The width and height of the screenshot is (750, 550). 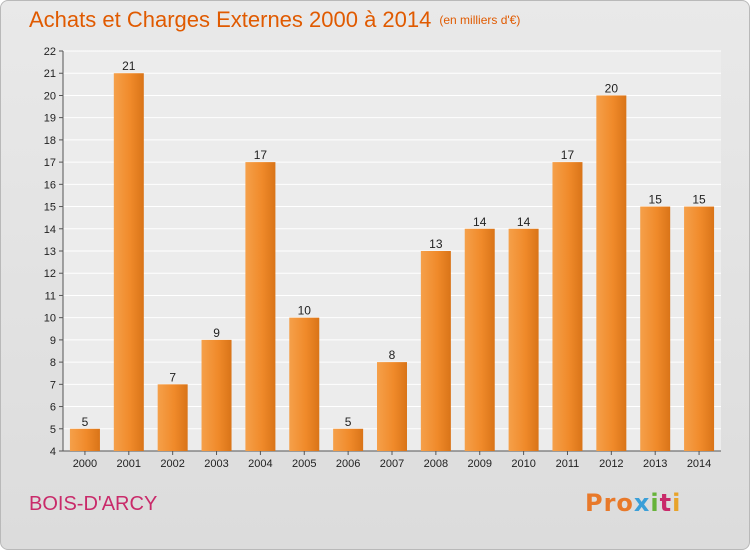 What do you see at coordinates (216, 333) in the screenshot?
I see `value-label-2003: 9` at bounding box center [216, 333].